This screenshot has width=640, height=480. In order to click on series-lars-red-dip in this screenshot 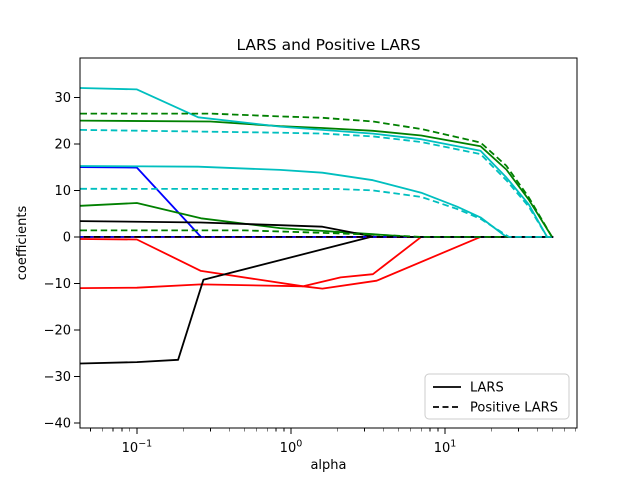, I will do `click(317, 262)`.